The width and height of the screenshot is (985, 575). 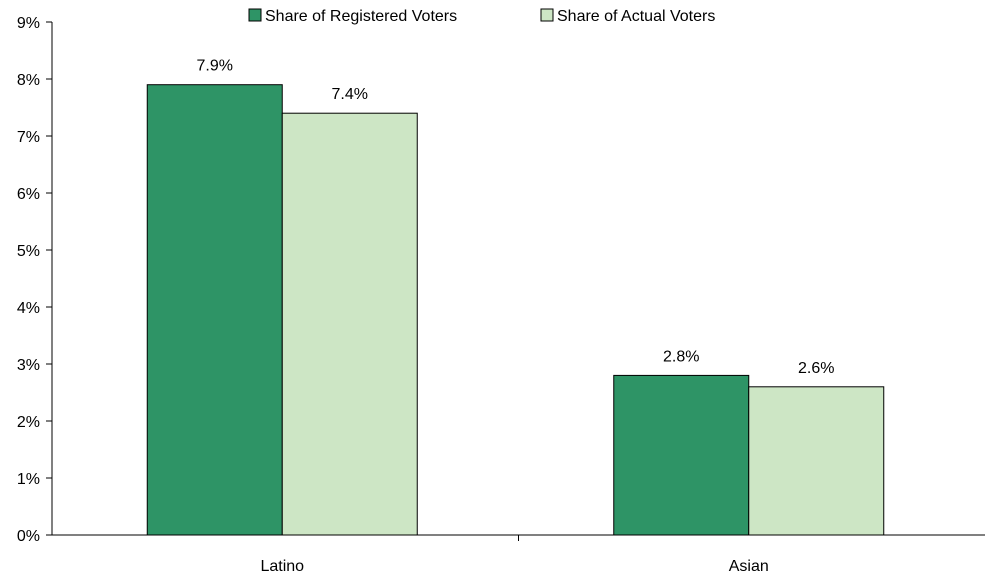 What do you see at coordinates (28, 194) in the screenshot?
I see `y-tick-label: 6%` at bounding box center [28, 194].